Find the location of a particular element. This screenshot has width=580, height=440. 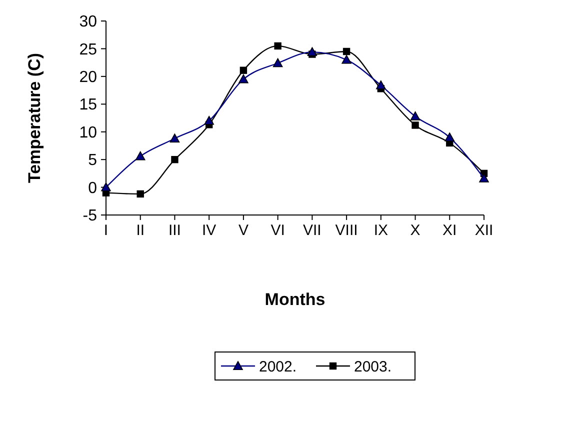

legend-label: 2003. is located at coordinates (373, 367).